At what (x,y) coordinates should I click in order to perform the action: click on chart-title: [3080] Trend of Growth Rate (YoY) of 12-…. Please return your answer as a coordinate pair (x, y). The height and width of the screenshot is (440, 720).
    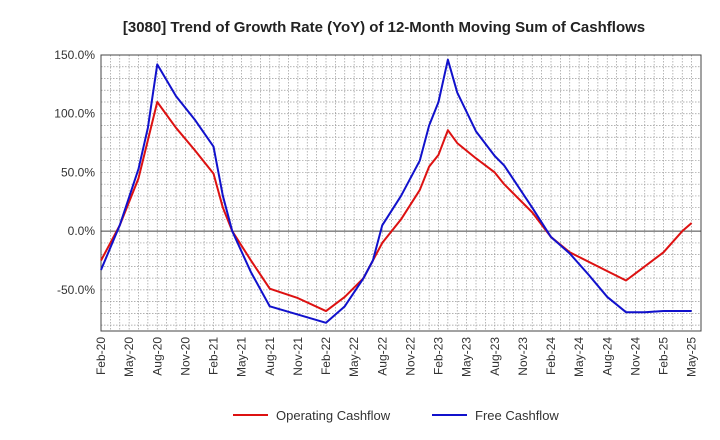
    Looking at the image, I should click on (384, 27).